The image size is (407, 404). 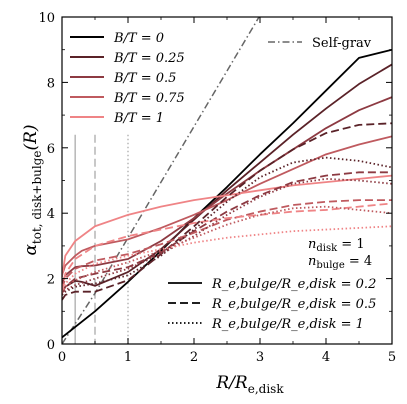 I want to click on legend-bt-label: B/T = 0.5, so click(x=144, y=78).